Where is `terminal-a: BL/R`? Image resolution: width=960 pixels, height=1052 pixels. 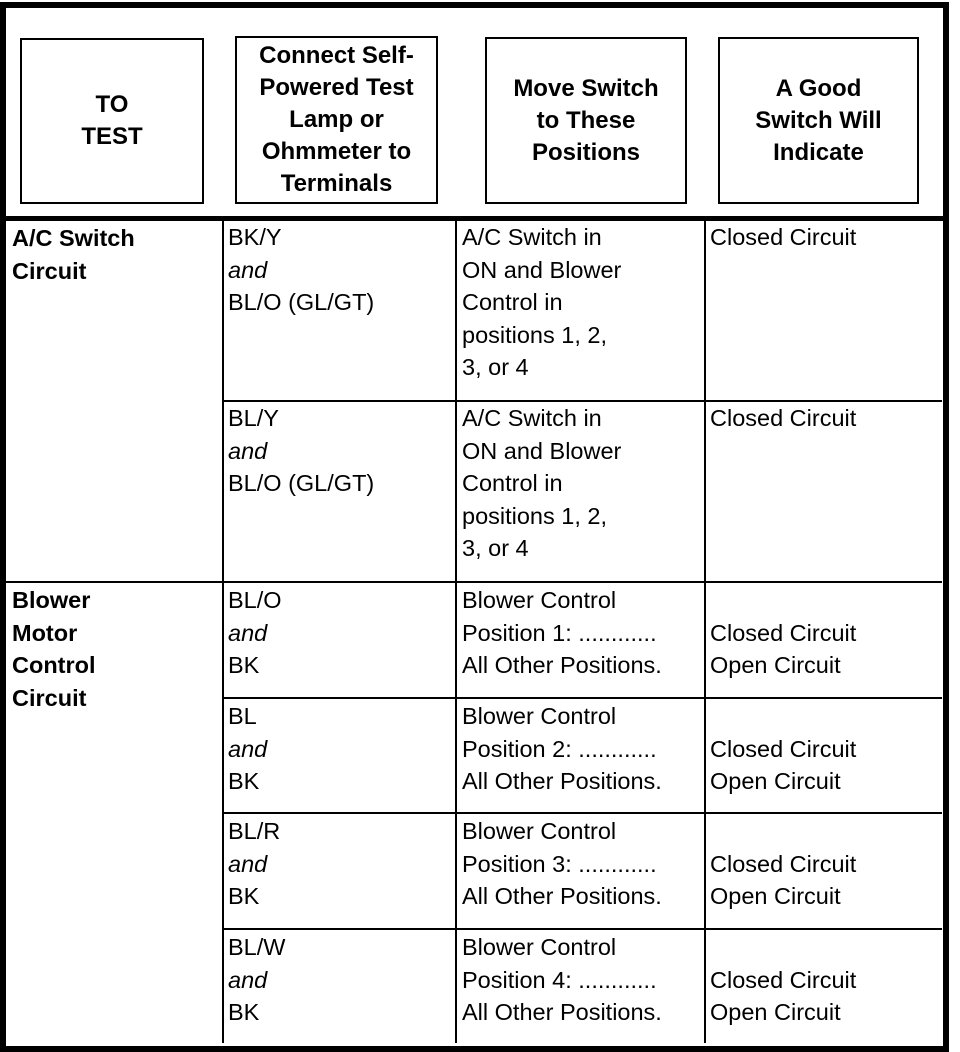 terminal-a: BL/R is located at coordinates (254, 831).